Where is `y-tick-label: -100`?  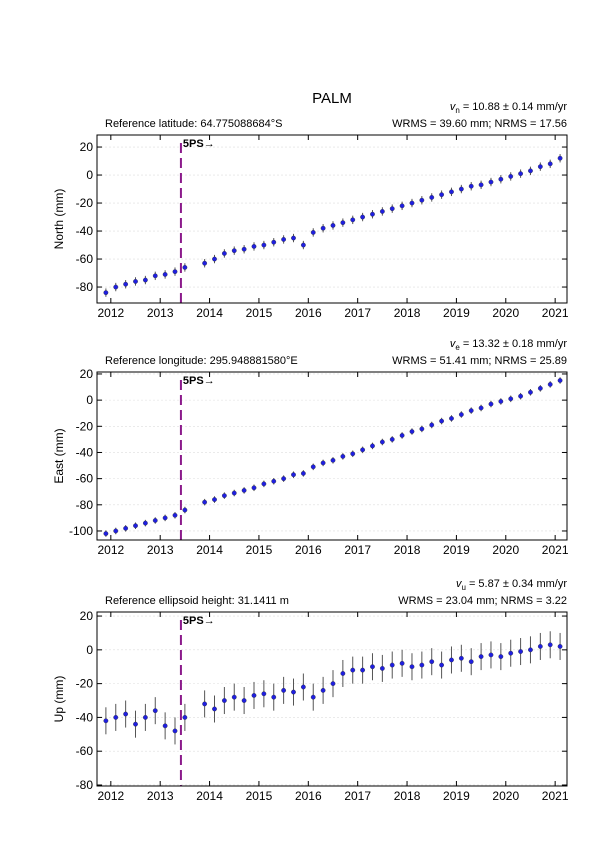
y-tick-label: -100 is located at coordinates (81, 531).